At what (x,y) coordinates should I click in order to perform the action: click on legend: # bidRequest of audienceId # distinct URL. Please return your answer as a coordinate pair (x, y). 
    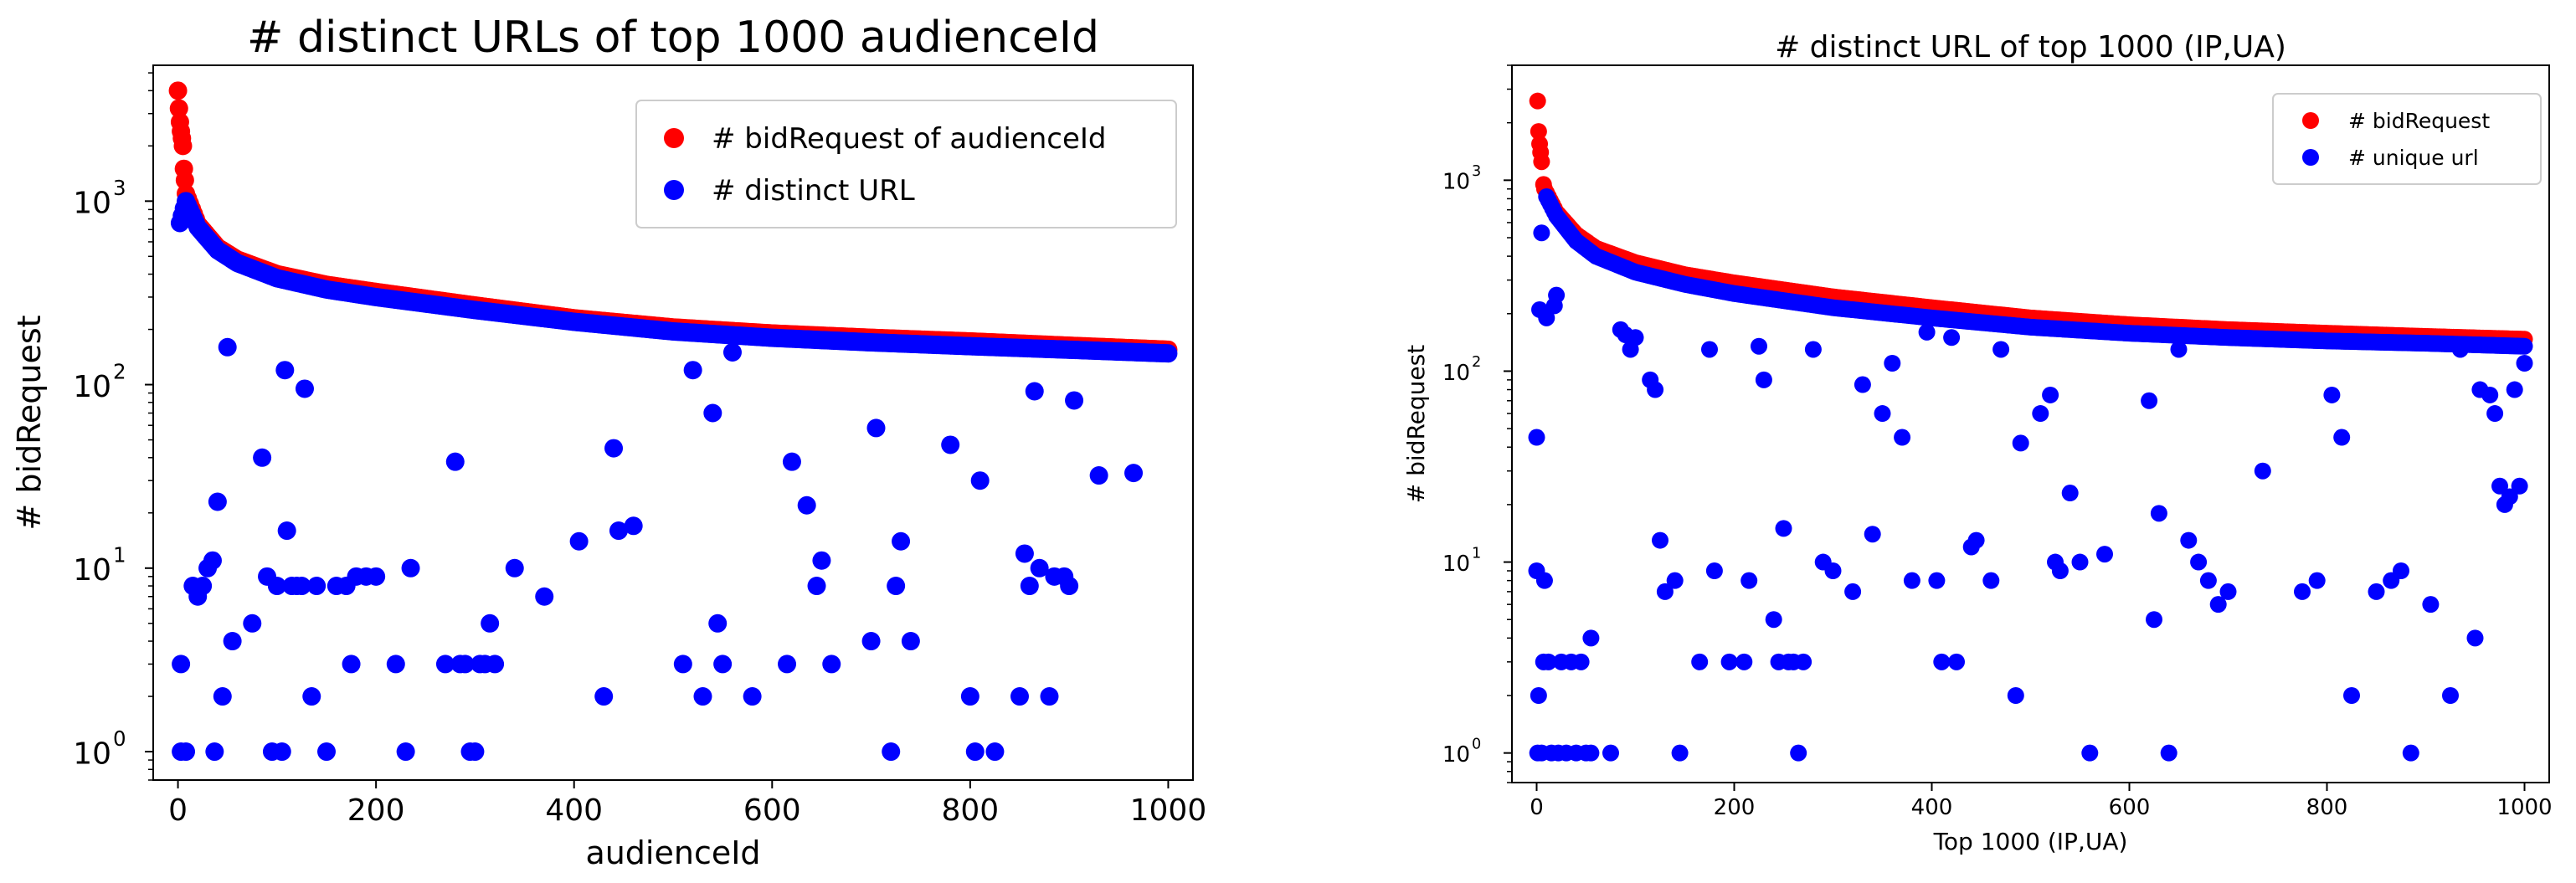
    Looking at the image, I should click on (906, 164).